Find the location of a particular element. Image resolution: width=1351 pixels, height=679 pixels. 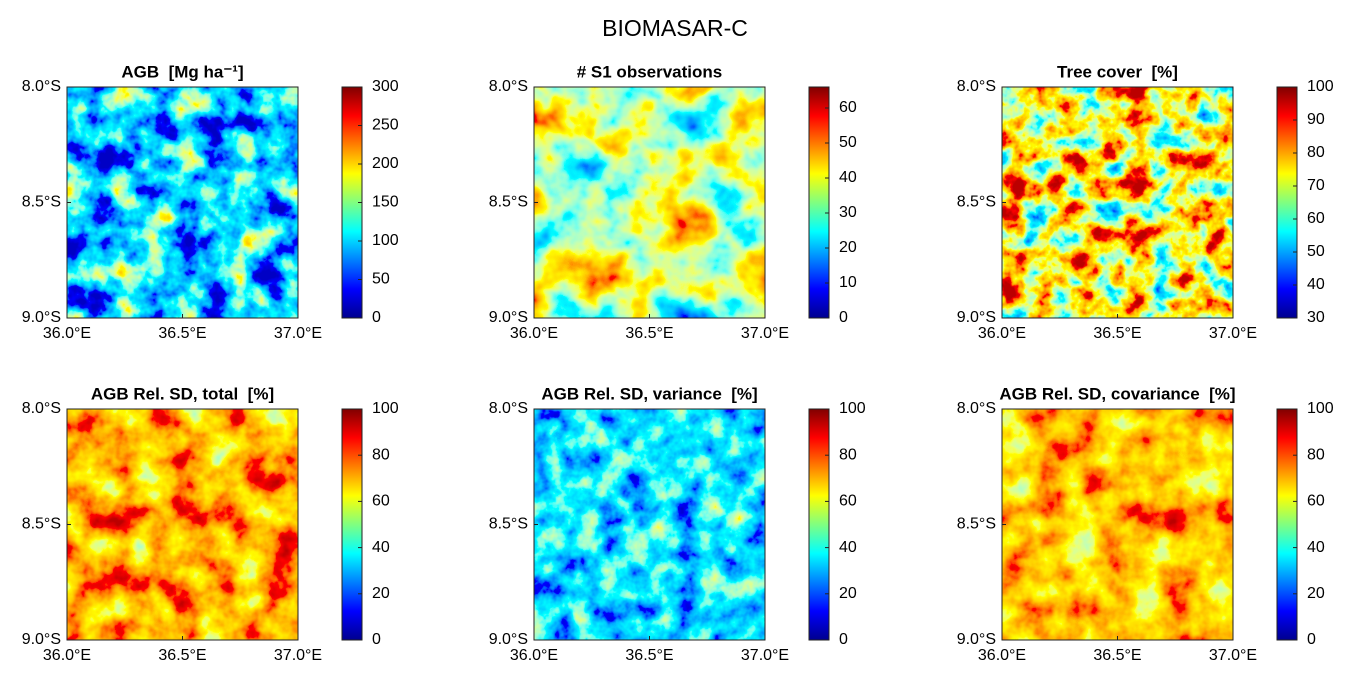

colorbar-tick-label: 10 is located at coordinates (848, 282).